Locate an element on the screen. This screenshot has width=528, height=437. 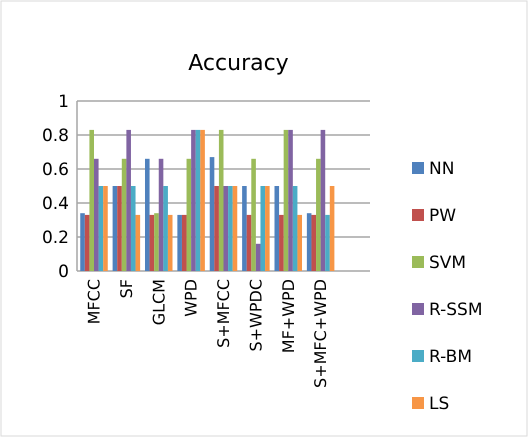
legend-label: LS is located at coordinates (439, 404).